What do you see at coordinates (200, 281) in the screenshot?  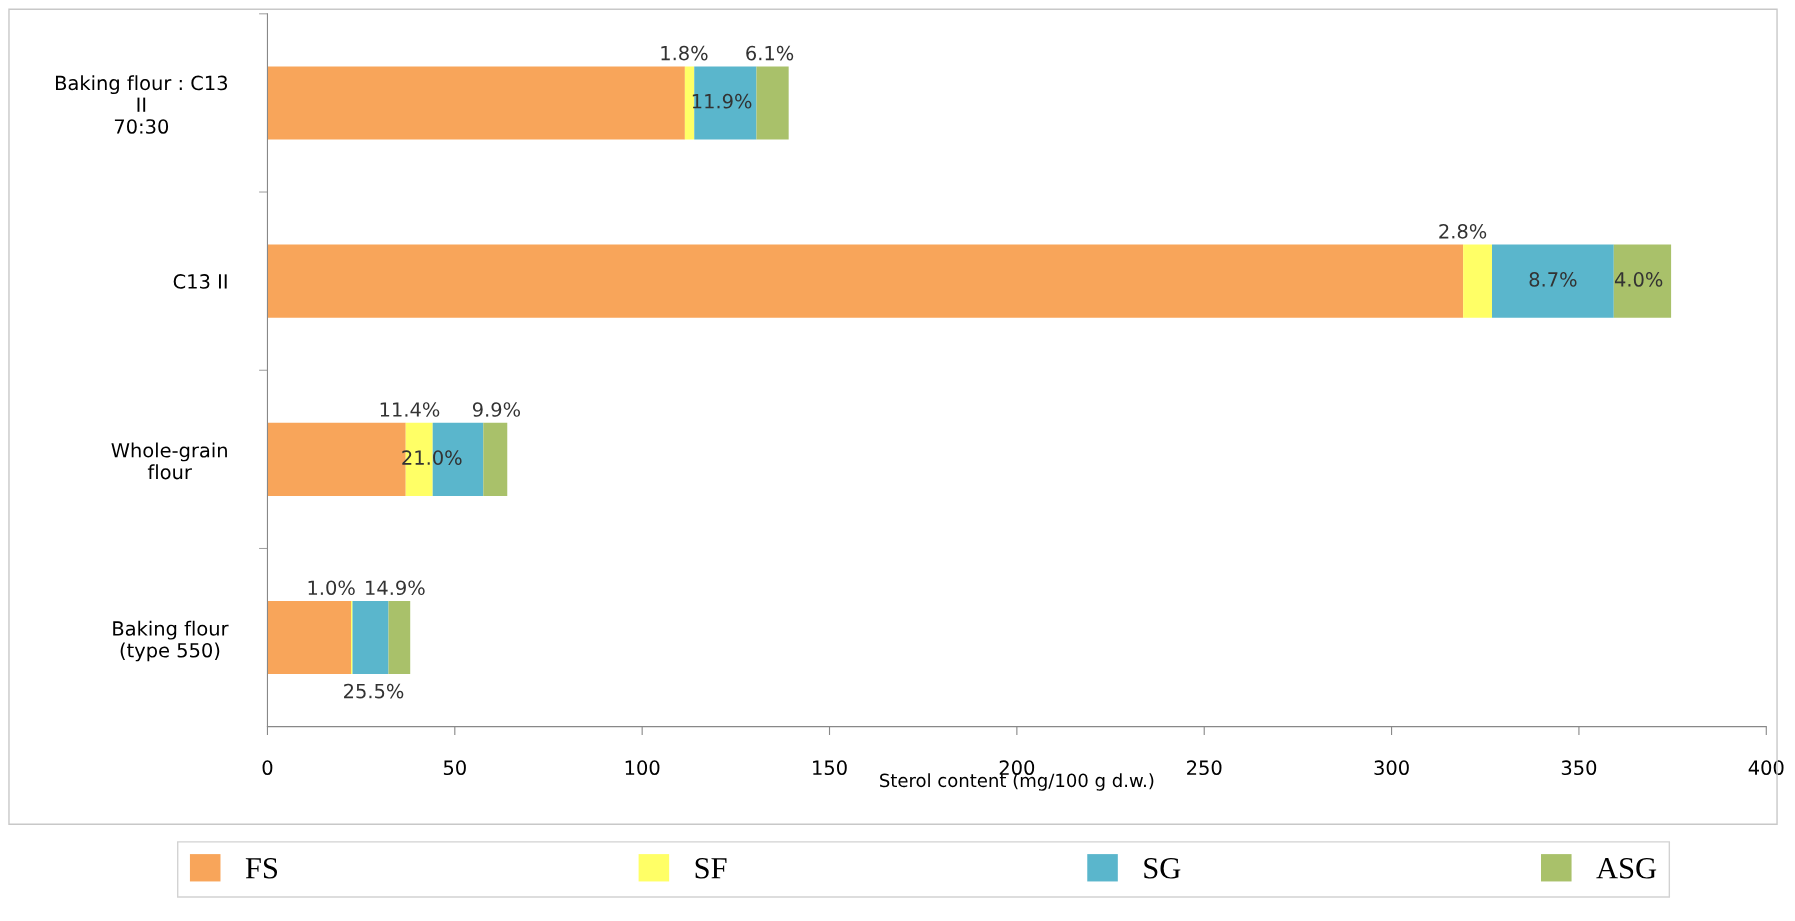 I see `y-tick-label: C13 II` at bounding box center [200, 281].